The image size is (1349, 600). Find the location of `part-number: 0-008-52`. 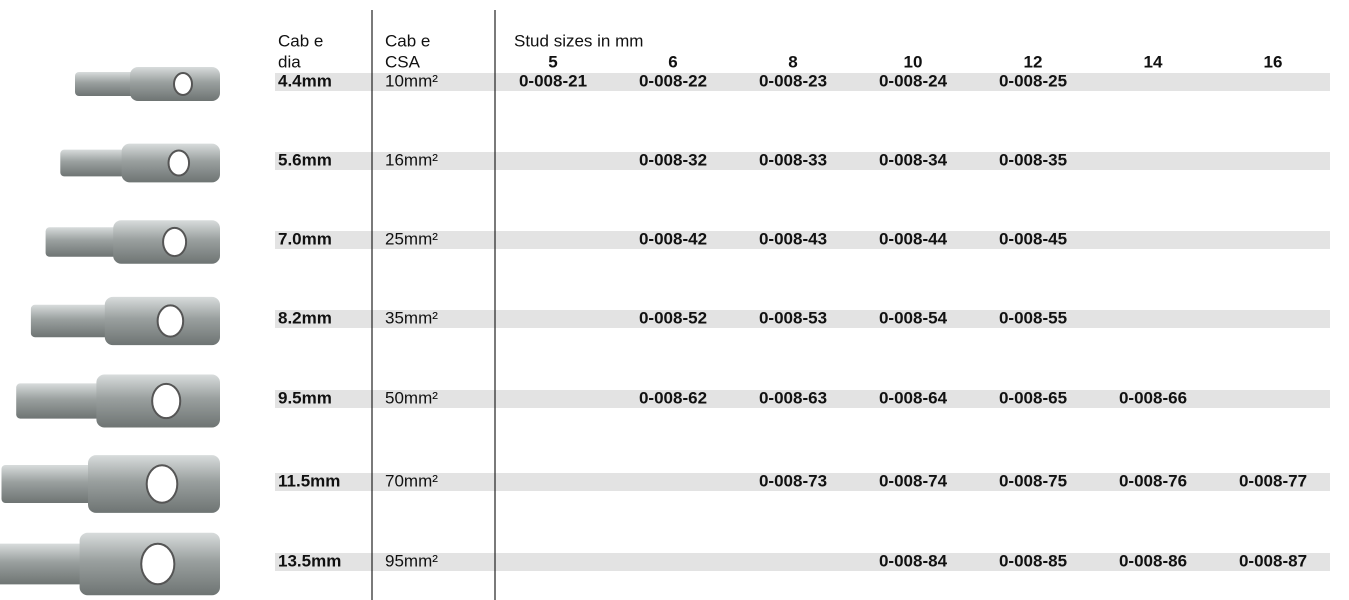

part-number: 0-008-52 is located at coordinates (673, 317).